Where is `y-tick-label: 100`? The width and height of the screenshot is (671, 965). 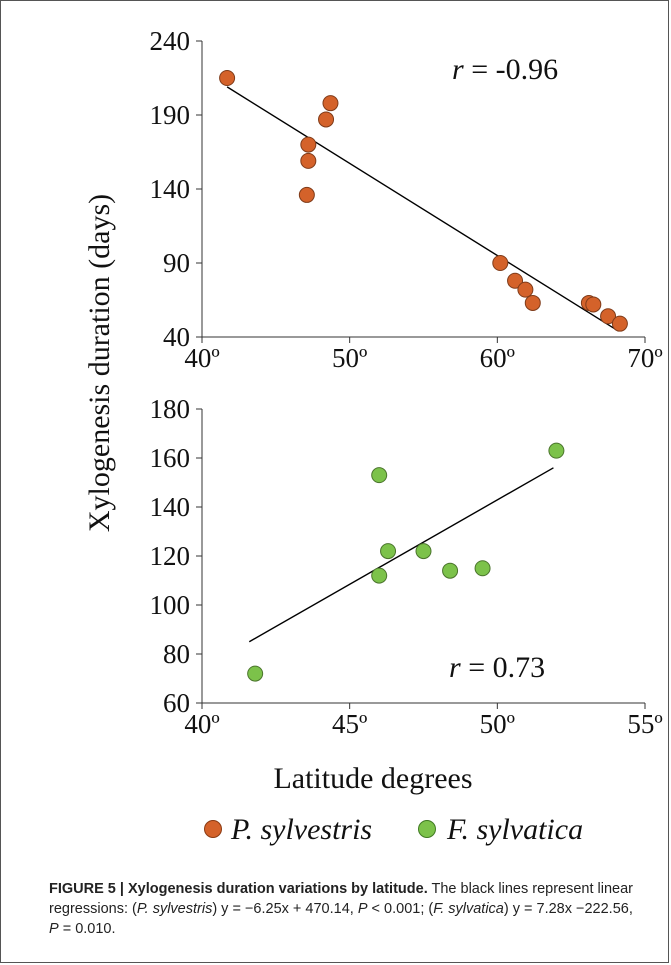 y-tick-label: 100 is located at coordinates (170, 605).